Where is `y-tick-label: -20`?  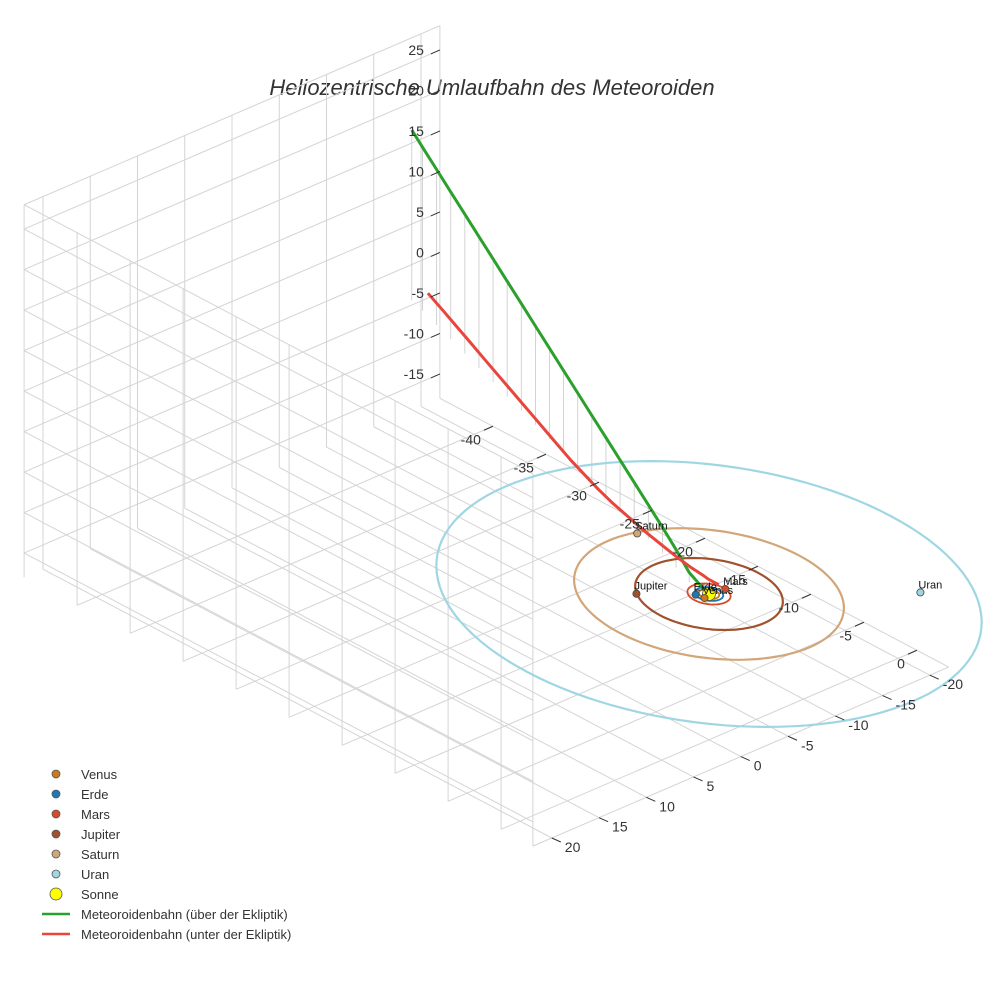
y-tick-label: -20 is located at coordinates (953, 684).